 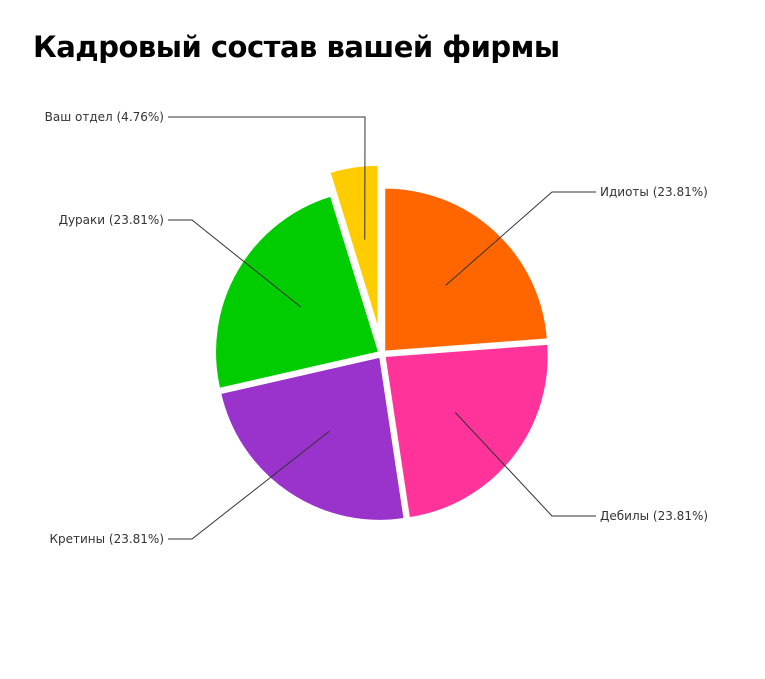 What do you see at coordinates (104, 117) in the screenshot?
I see `slice-label: Ваш отдел (4.76%)` at bounding box center [104, 117].